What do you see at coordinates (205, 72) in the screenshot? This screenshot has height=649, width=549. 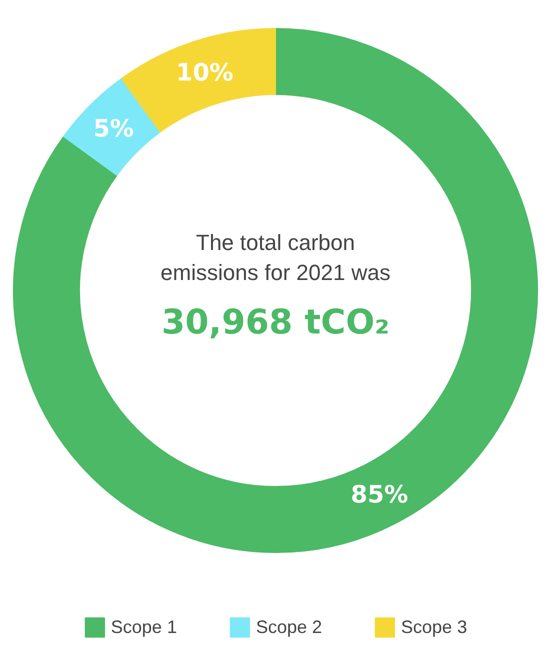 I see `data-label: 10%` at bounding box center [205, 72].